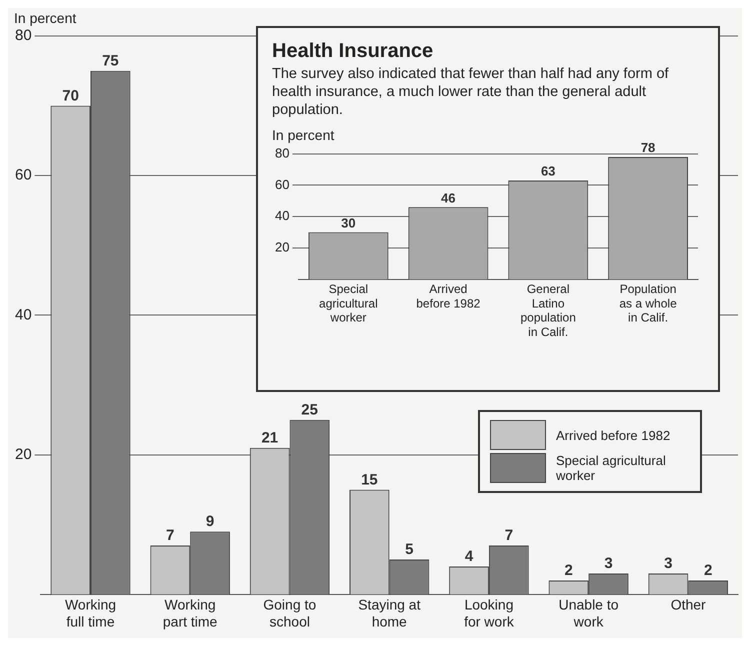  Describe the element at coordinates (348, 222) in the screenshot. I see `data-label: 30` at that location.